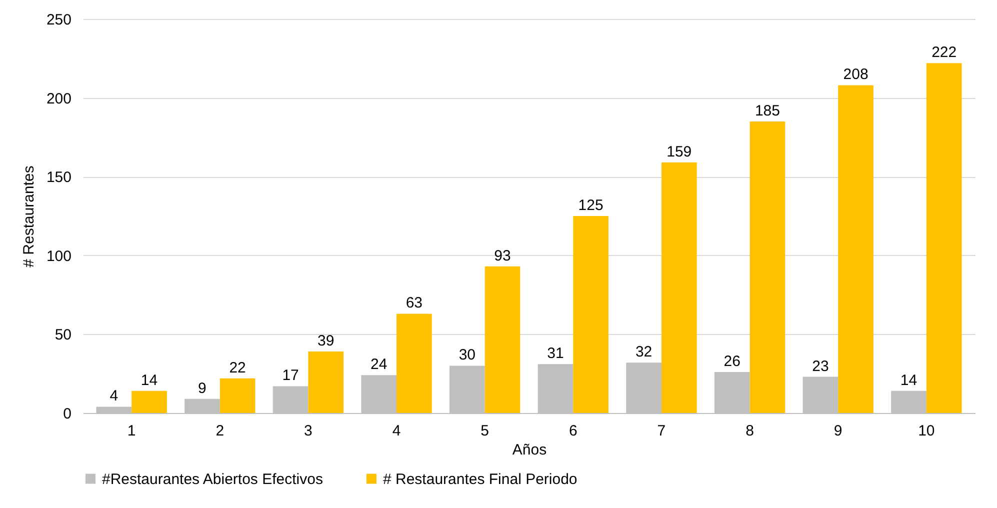  Describe the element at coordinates (855, 75) in the screenshot. I see `data-label: 208` at that location.